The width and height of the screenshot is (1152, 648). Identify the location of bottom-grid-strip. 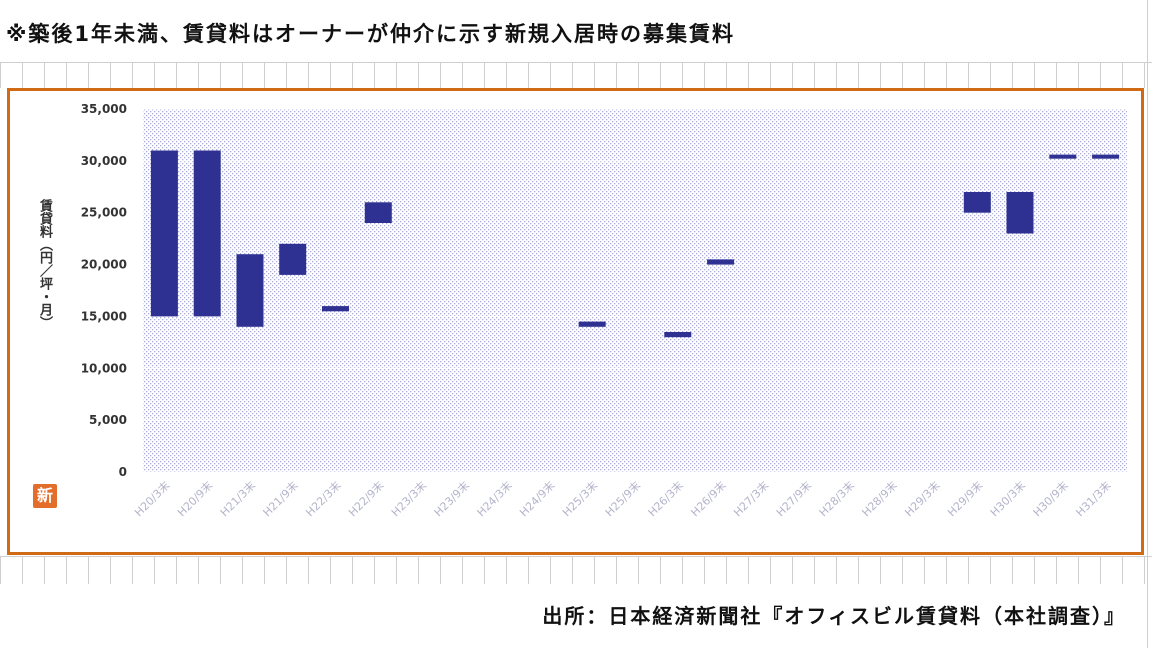
(576, 570).